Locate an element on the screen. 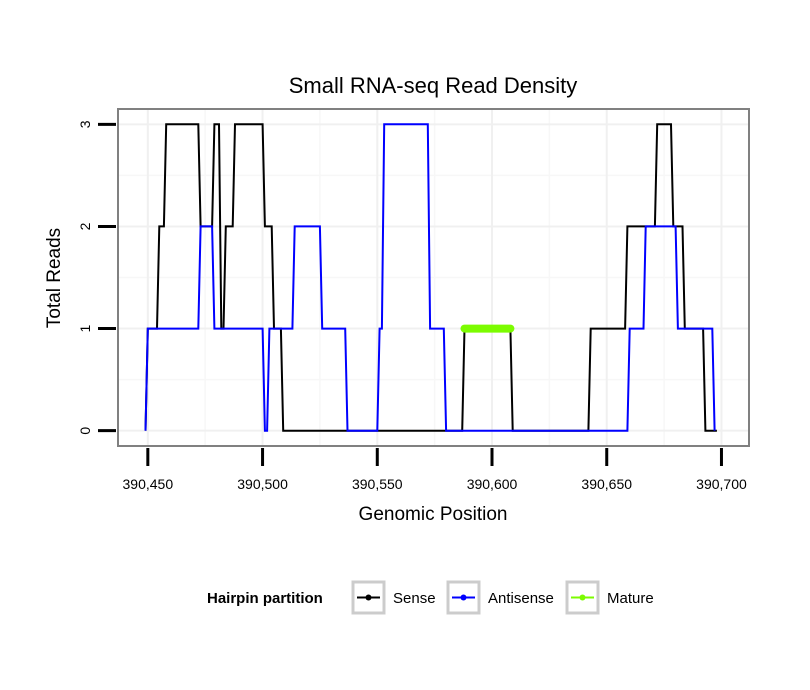  legend-item-mature: Mature is located at coordinates (609, 597).